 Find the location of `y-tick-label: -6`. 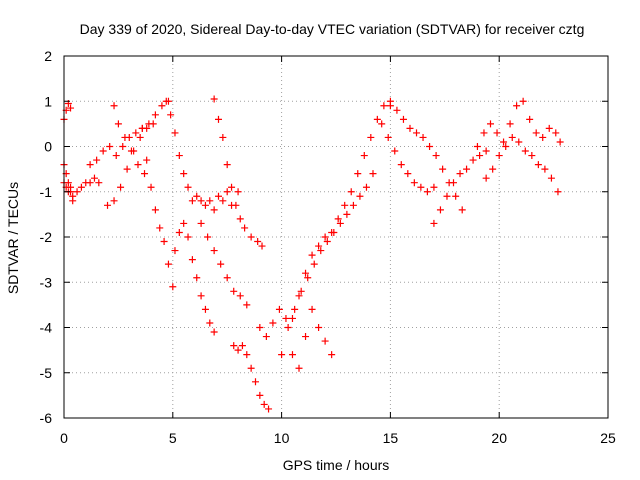

y-tick-label: -6 is located at coordinates (46, 418).